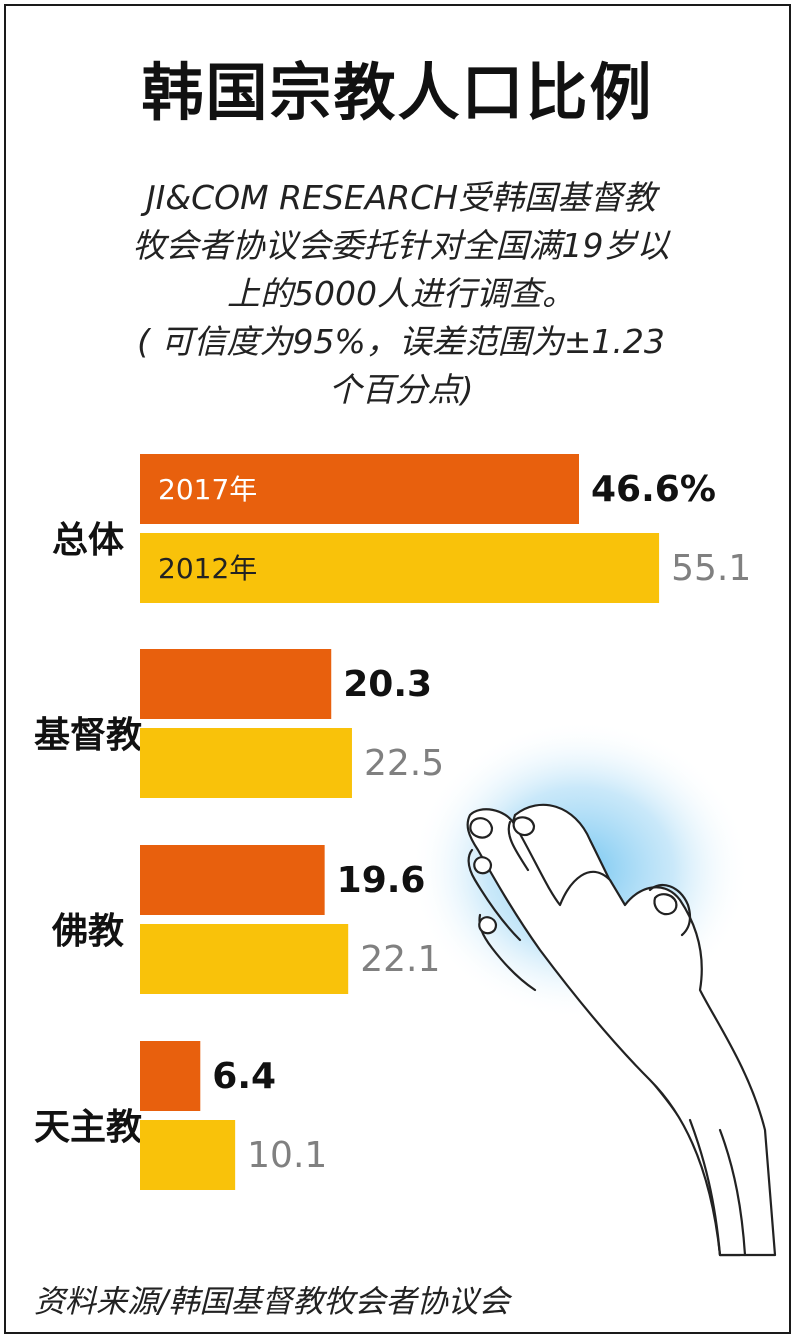 This screenshot has height=1342, width=800. Describe the element at coordinates (404, 763) in the screenshot. I see `data-label: 22.5` at that location.